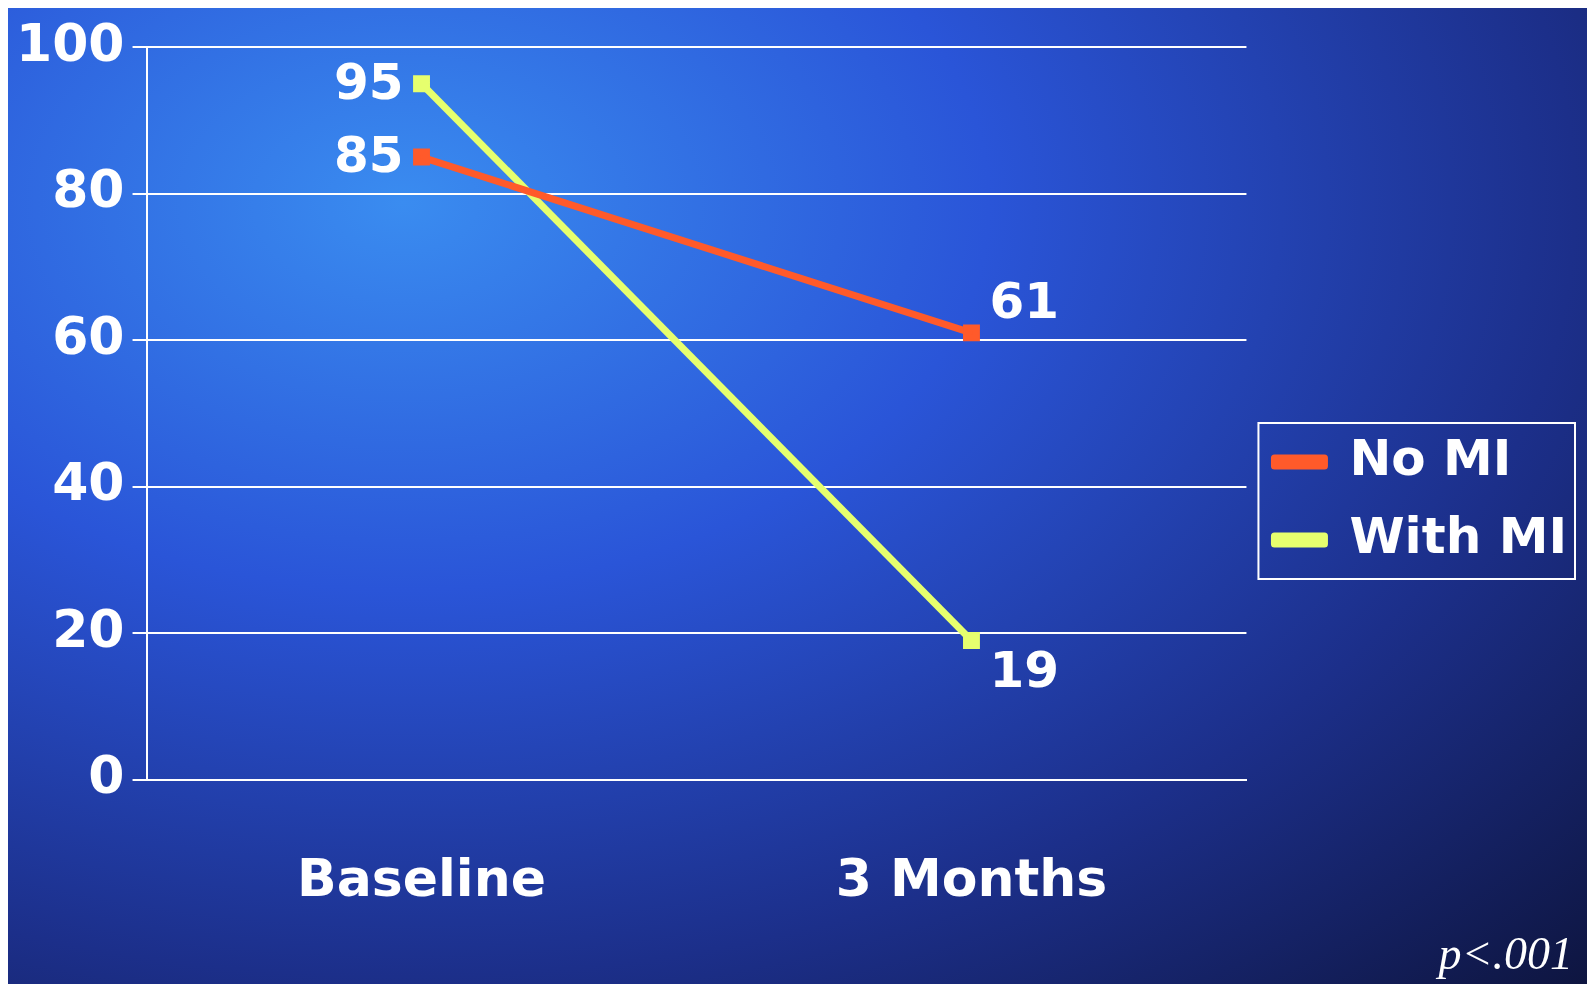  I want to click on x-tick-label: Baseline, so click(421, 878).